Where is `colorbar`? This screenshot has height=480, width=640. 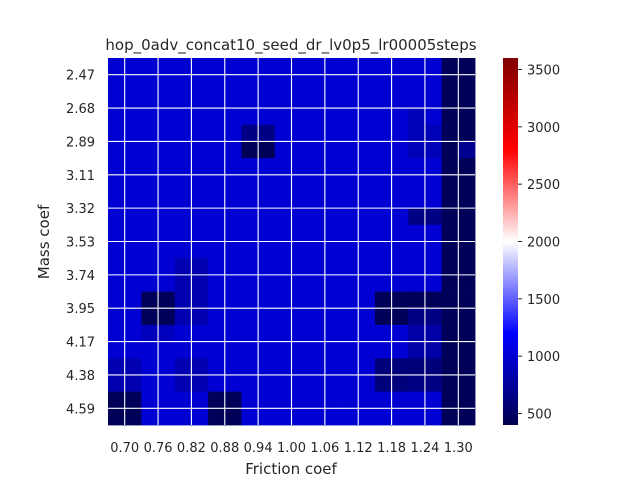 colorbar is located at coordinates (510, 241).